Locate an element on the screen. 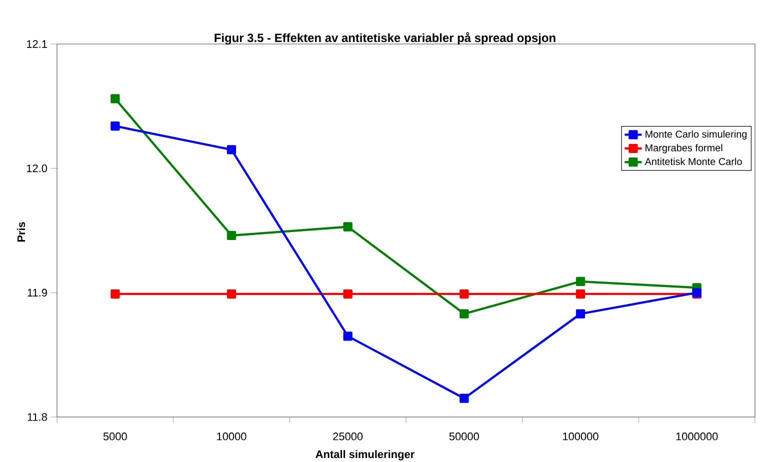 The height and width of the screenshot is (462, 763). y-axis-title: Pris is located at coordinates (21, 232).